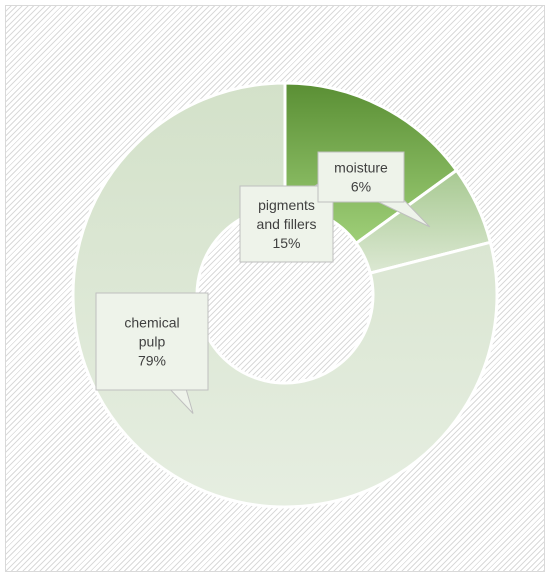 Image resolution: width=550 pixels, height=577 pixels. What do you see at coordinates (286, 243) in the screenshot?
I see `data-label: 15%` at bounding box center [286, 243].